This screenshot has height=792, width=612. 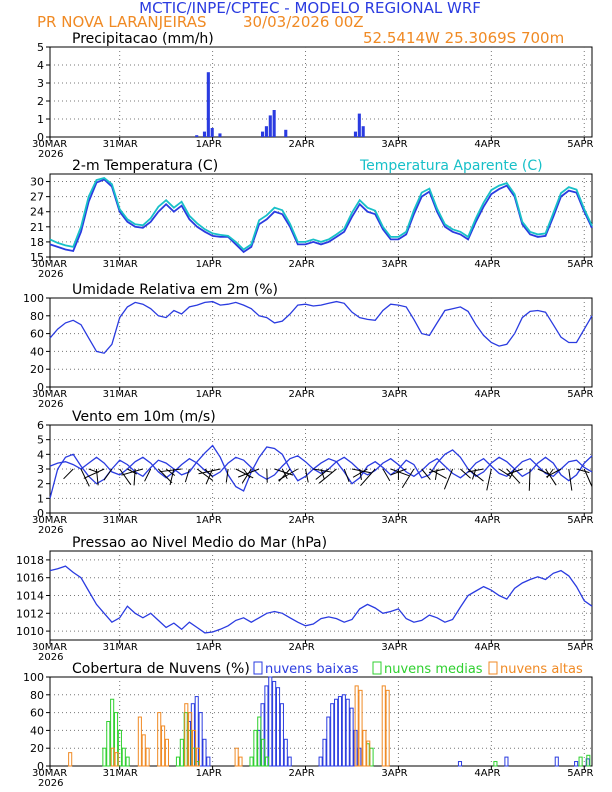 What do you see at coordinates (199, 543) in the screenshot?
I see `panel-title: Pressao ao Nivel Medio do Mar (hPa)` at bounding box center [199, 543].